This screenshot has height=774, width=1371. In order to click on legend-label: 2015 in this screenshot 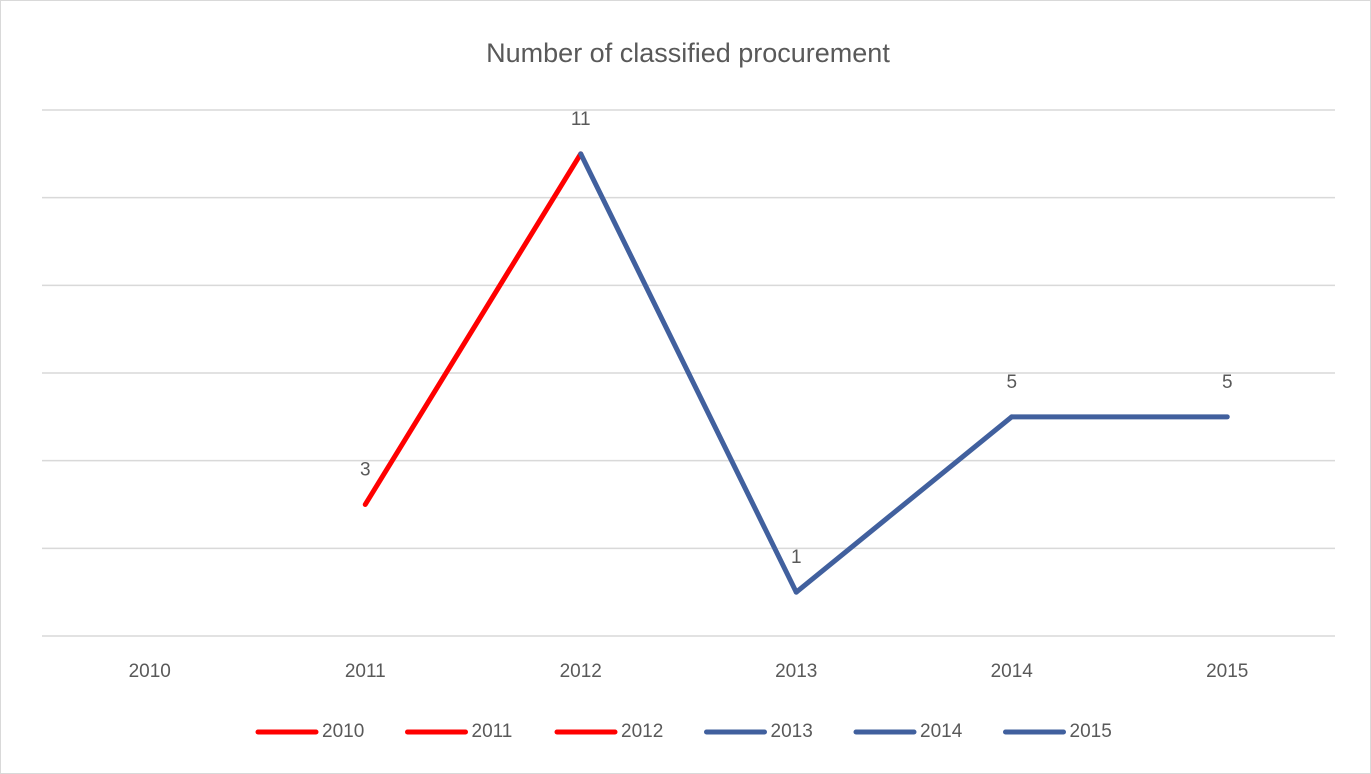, I will do `click(1091, 731)`.